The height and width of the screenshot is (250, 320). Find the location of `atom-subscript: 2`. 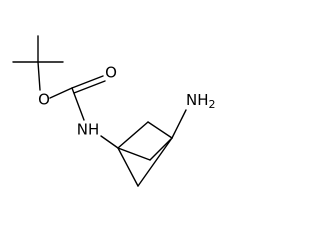

atom-subscript: 2 is located at coordinates (212, 104).